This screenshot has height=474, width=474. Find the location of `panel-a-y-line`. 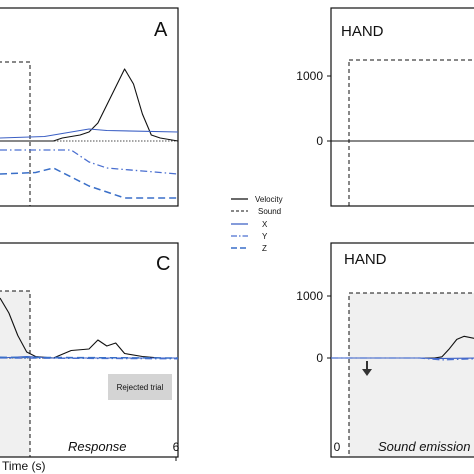

panel-a-y-line is located at coordinates (89, 162).